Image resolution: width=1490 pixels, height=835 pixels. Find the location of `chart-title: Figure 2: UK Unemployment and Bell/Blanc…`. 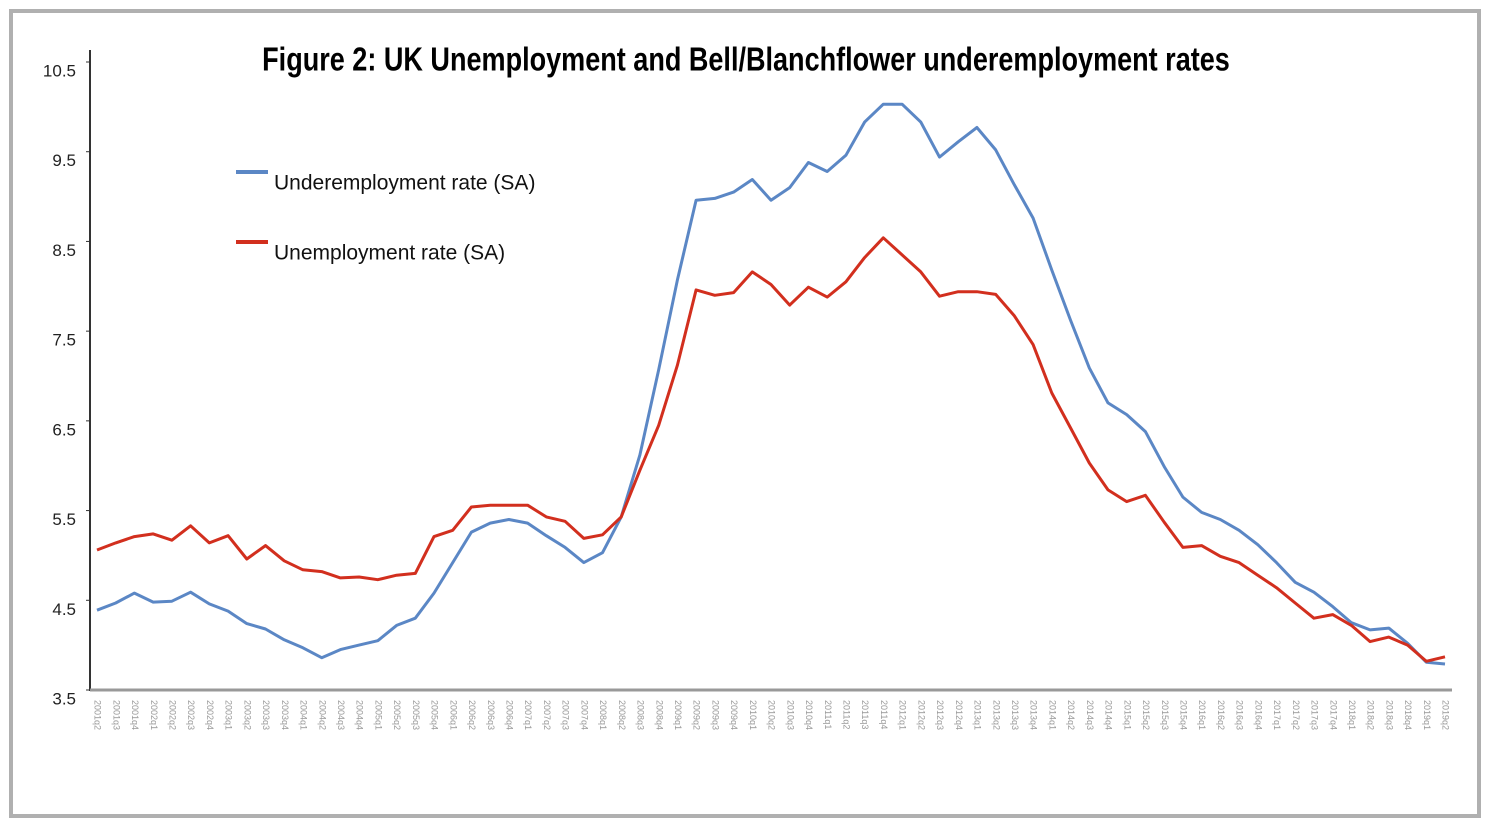

chart-title: Figure 2: UK Unemployment and Bell/Blanc… is located at coordinates (746, 60).